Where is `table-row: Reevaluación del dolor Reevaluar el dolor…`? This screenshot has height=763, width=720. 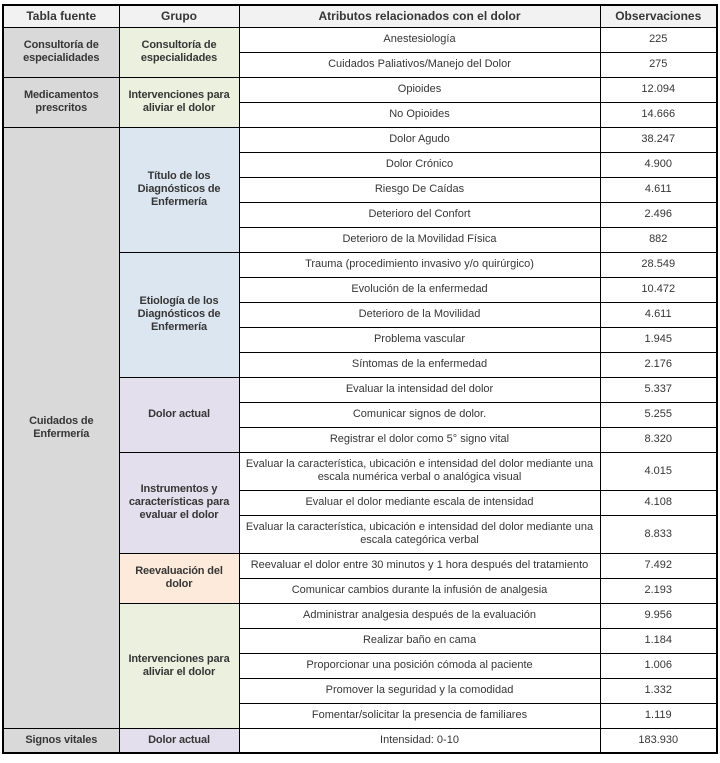
table-row: Reevaluación del dolor Reevaluar el dolor… is located at coordinates (360, 578).